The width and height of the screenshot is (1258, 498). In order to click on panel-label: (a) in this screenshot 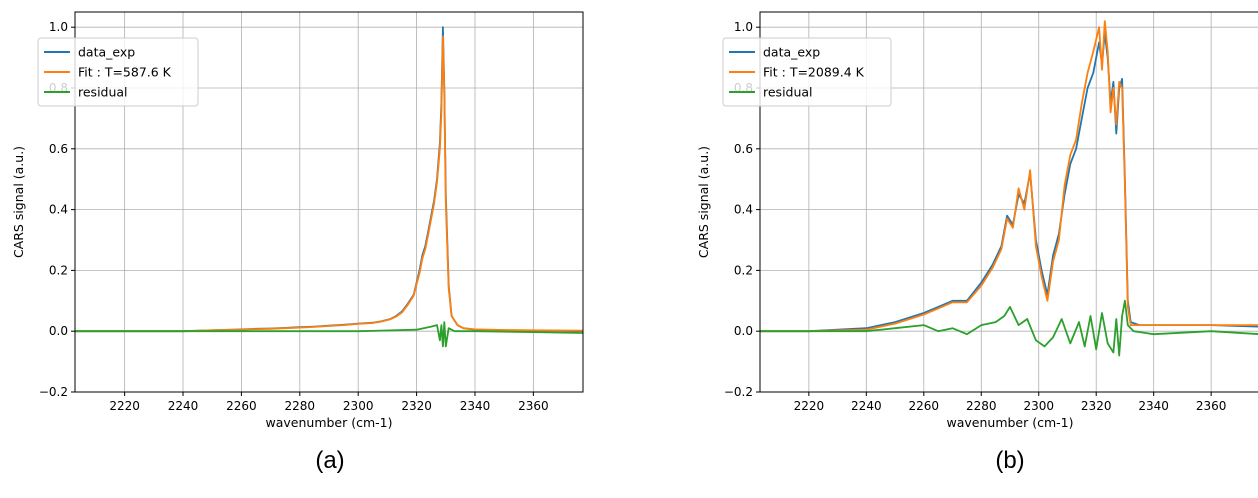, I will do `click(329, 460)`.